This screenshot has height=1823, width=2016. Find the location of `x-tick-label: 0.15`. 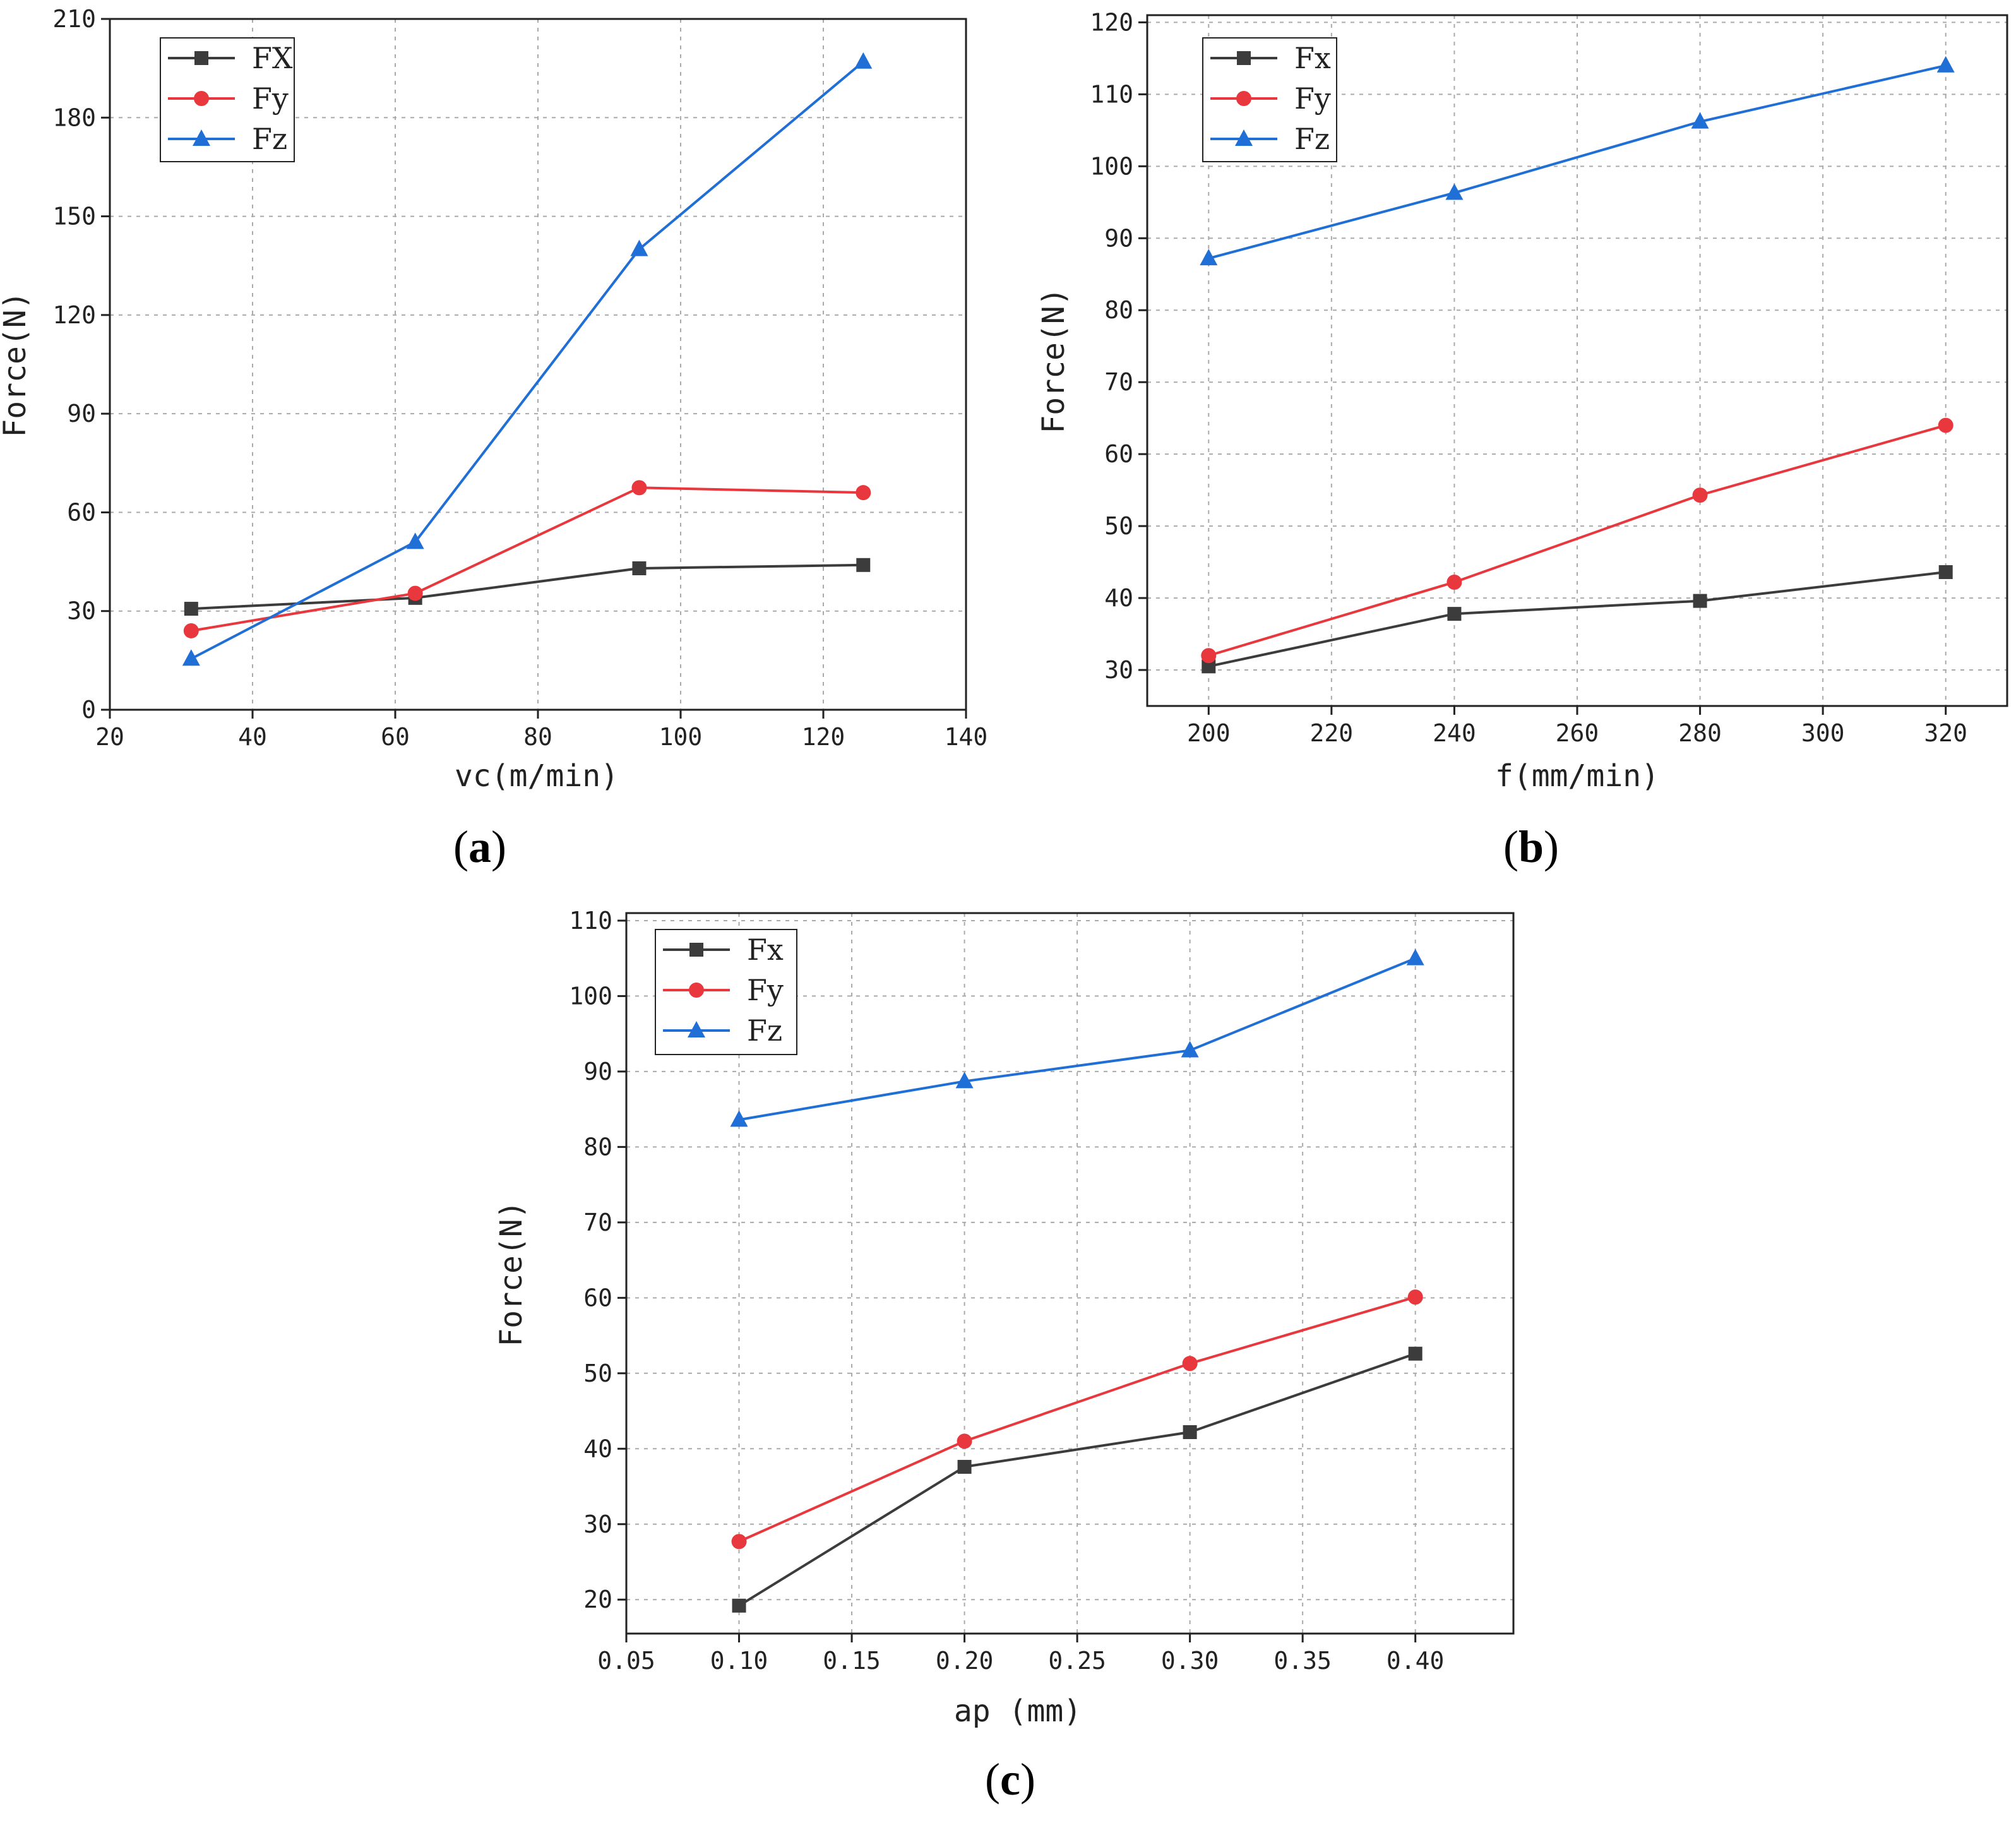

x-tick-label: 0.15 is located at coordinates (852, 1661).